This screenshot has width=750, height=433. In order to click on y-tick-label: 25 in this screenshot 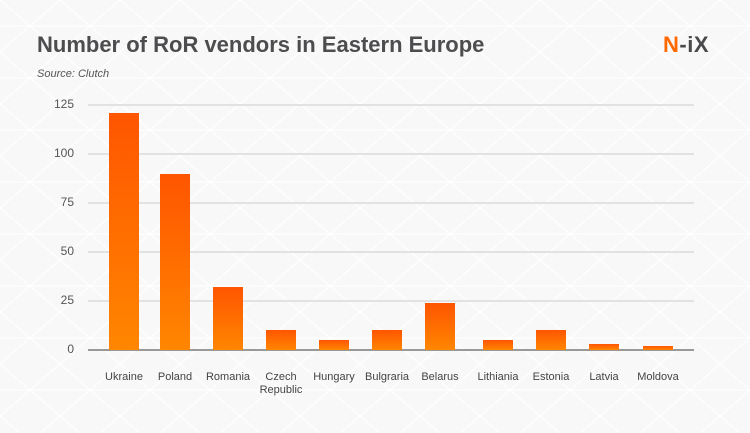, I will do `click(67, 300)`.